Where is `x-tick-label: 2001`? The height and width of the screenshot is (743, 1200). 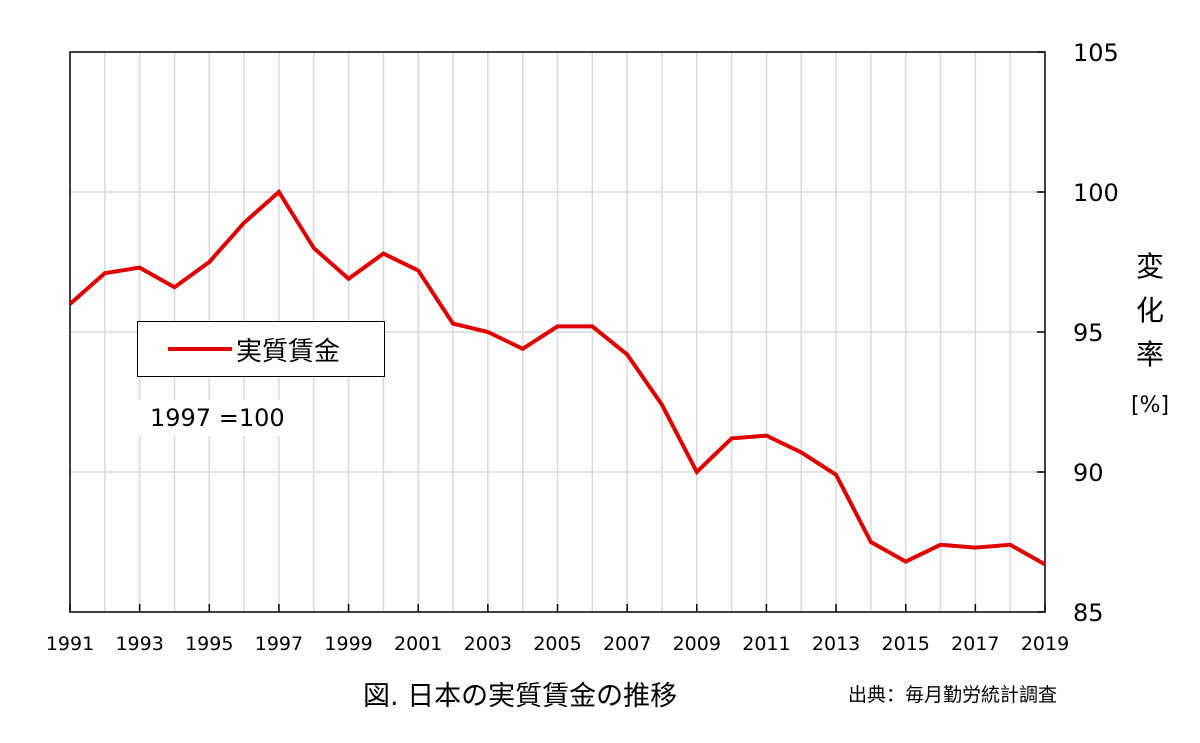
x-tick-label: 2001 is located at coordinates (418, 644).